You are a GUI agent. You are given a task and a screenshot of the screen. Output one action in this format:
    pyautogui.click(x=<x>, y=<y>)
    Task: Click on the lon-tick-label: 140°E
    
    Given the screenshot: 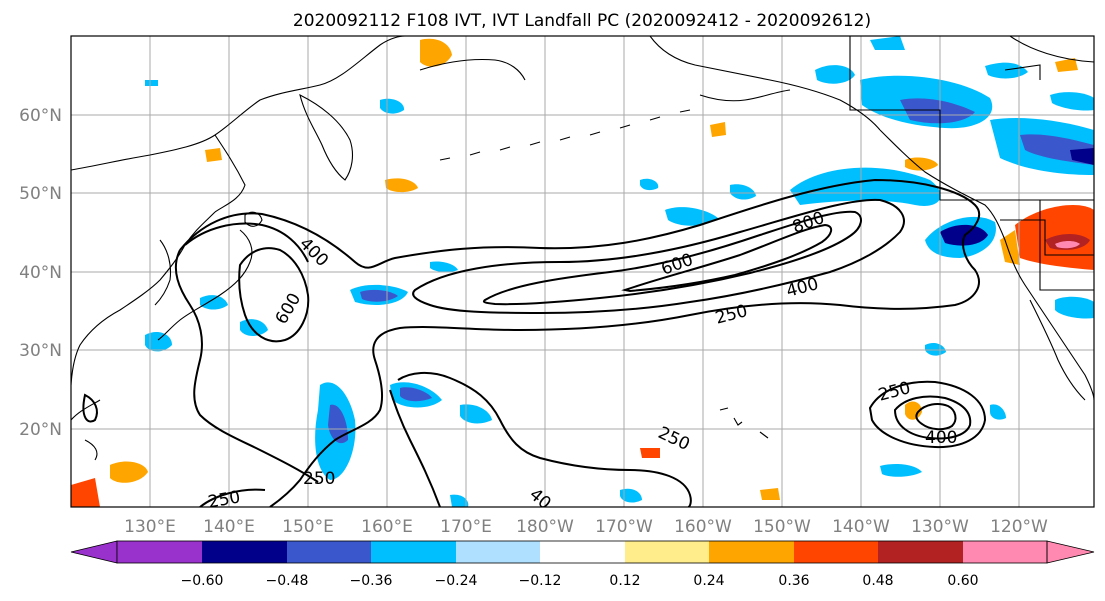 What is the action you would take?
    pyautogui.click(x=229, y=527)
    